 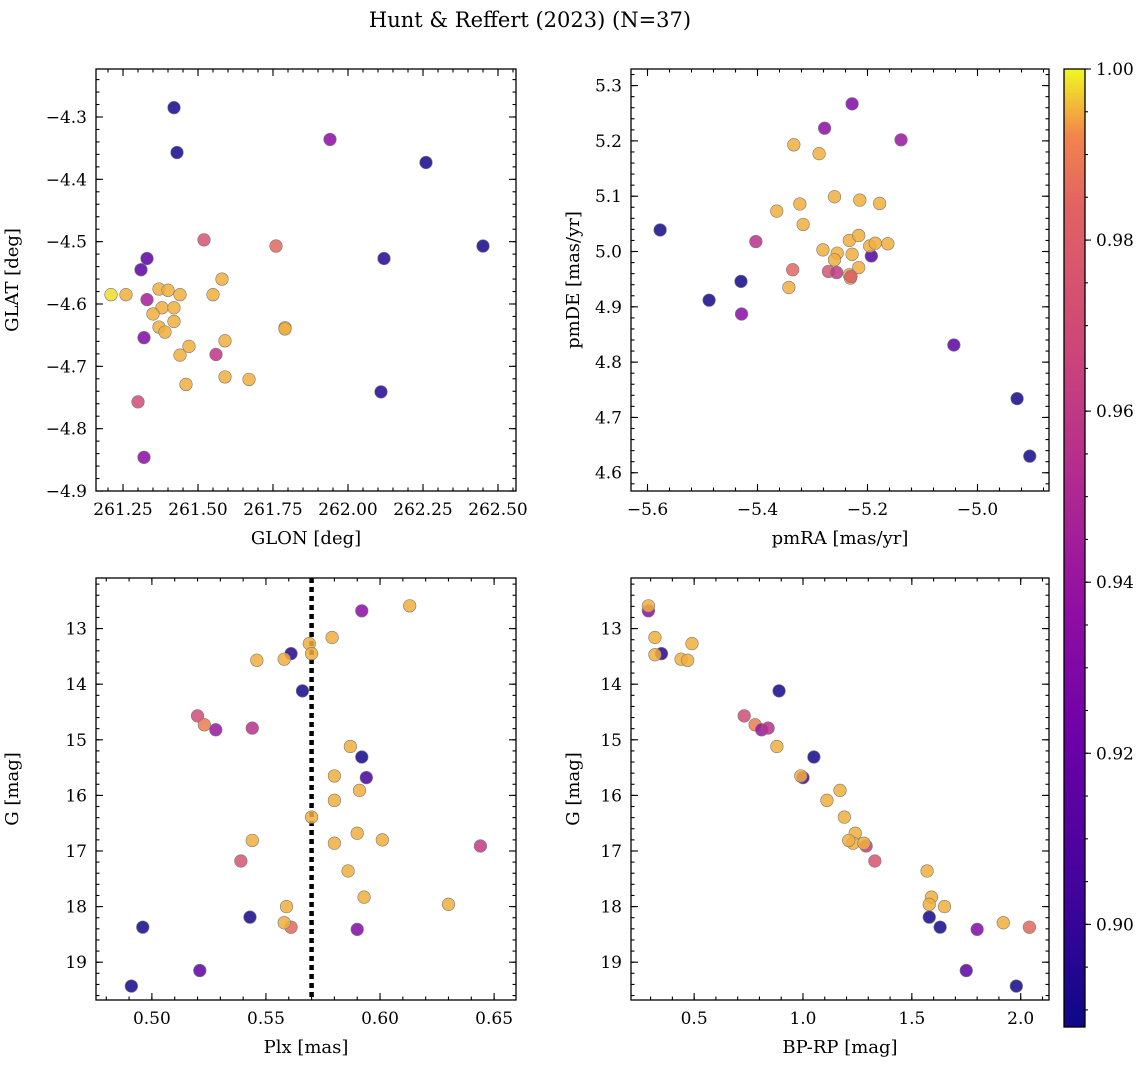 I want to click on y-axis-label: G [mag], so click(x=12, y=788).